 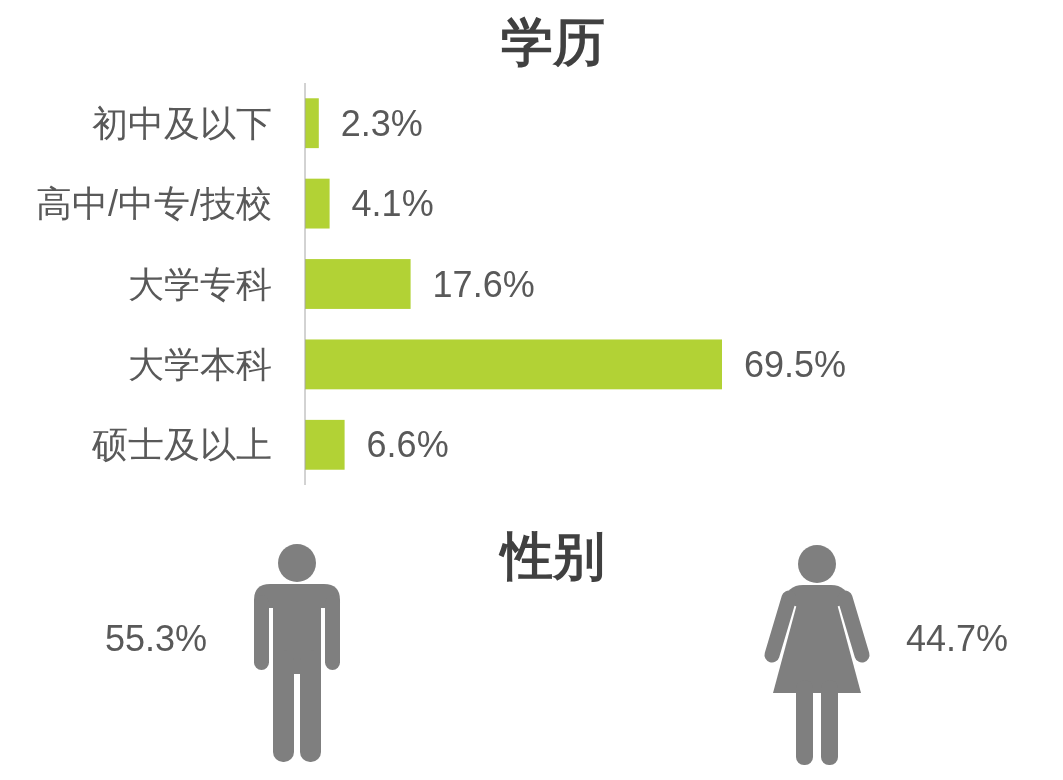 What do you see at coordinates (407, 445) in the screenshot?
I see `data-label: 6.6%` at bounding box center [407, 445].